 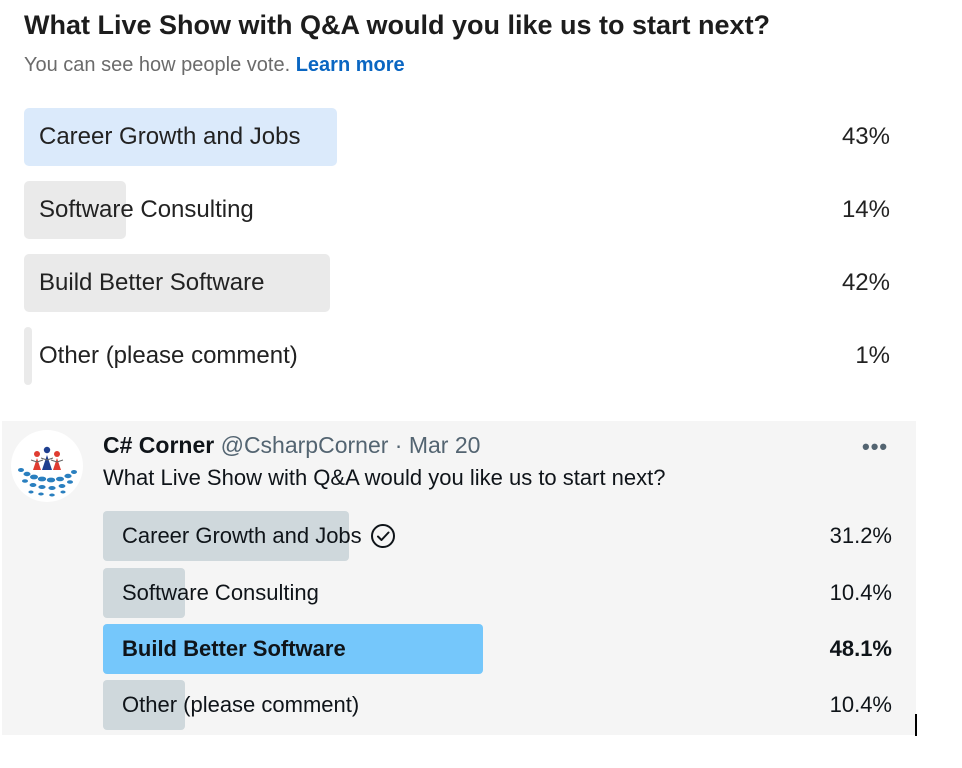 What do you see at coordinates (872, 355) in the screenshot?
I see `poll-option-percent: 1%` at bounding box center [872, 355].